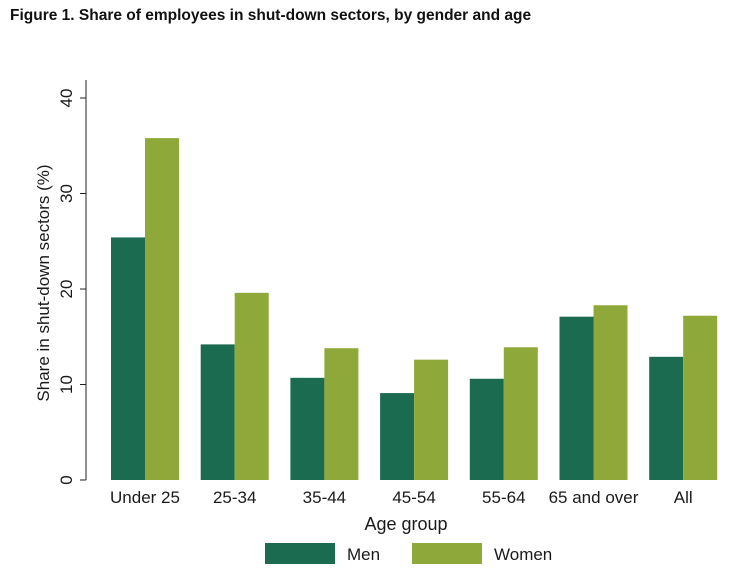  Describe the element at coordinates (413, 497) in the screenshot. I see `x-tick-label: 45-54` at that location.